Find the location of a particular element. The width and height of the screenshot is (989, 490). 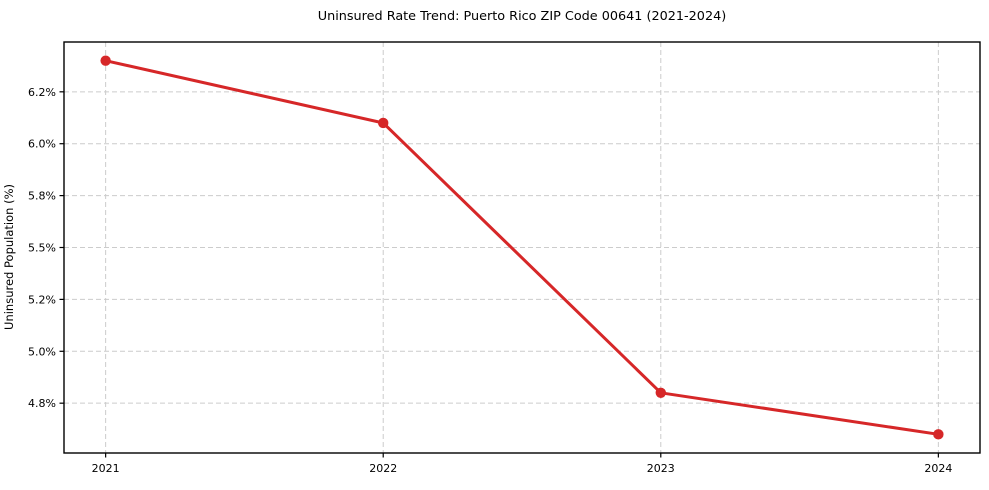

data-point-2021 is located at coordinates (105, 60).